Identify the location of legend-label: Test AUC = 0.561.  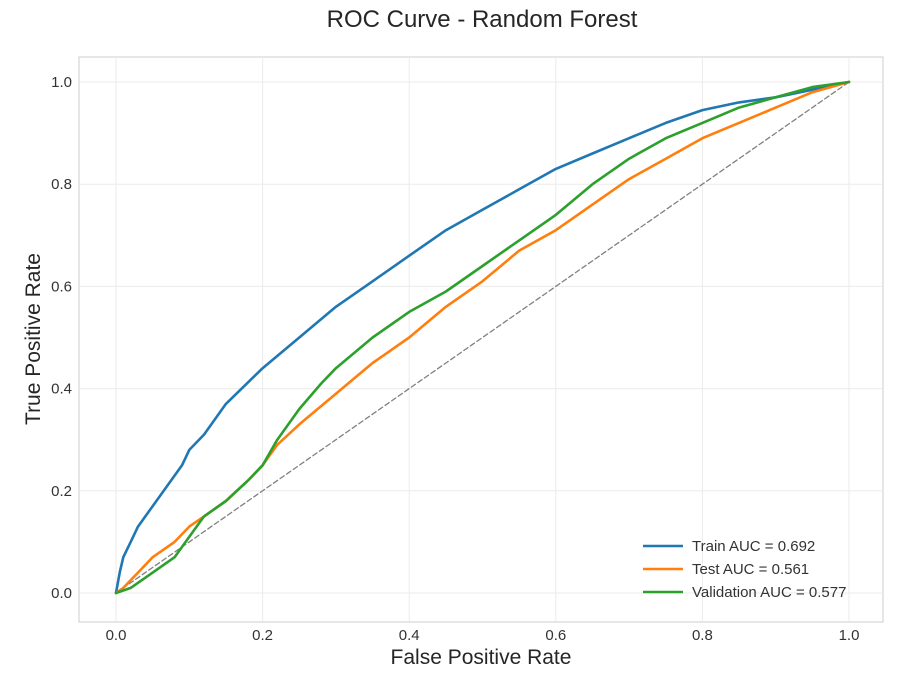
(750, 569).